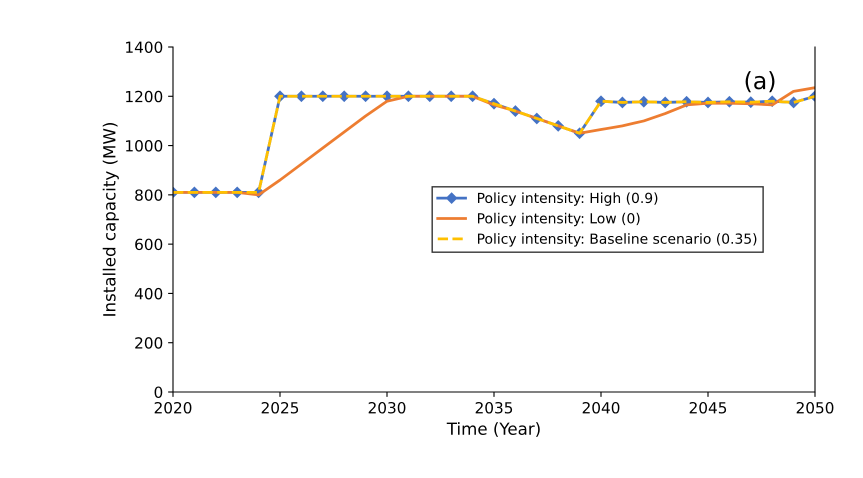  Describe the element at coordinates (494, 408) in the screenshot. I see `x-tick-label: 2035` at that location.